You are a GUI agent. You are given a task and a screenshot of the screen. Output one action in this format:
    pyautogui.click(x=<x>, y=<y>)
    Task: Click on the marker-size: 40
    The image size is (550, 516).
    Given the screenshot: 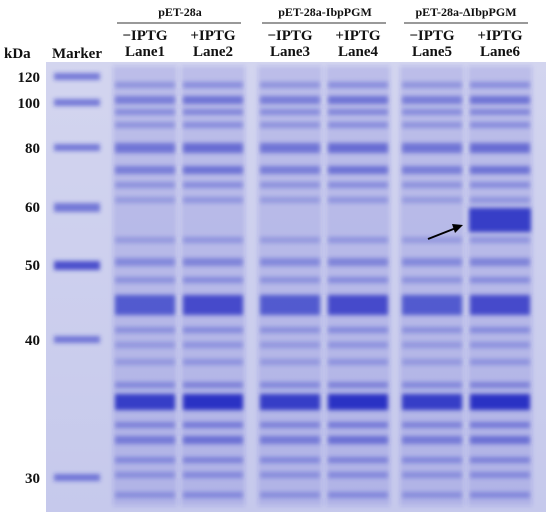 What is the action you would take?
    pyautogui.click(x=32, y=341)
    